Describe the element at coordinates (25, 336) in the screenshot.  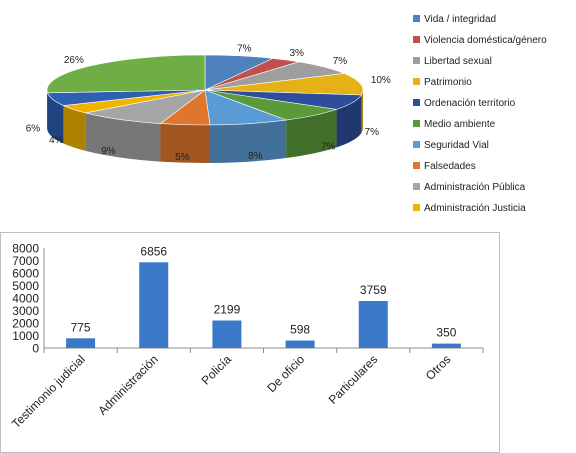
I see `y-tick-label-1000: 1000` at that location.